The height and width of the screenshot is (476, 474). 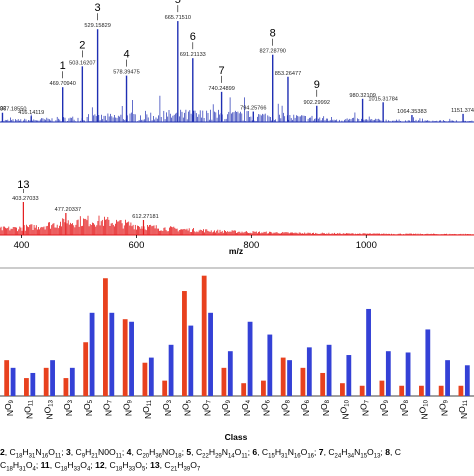 What do you see at coordinates (3, 465) in the screenshot?
I see `caption-fragment: C` at bounding box center [3, 465].